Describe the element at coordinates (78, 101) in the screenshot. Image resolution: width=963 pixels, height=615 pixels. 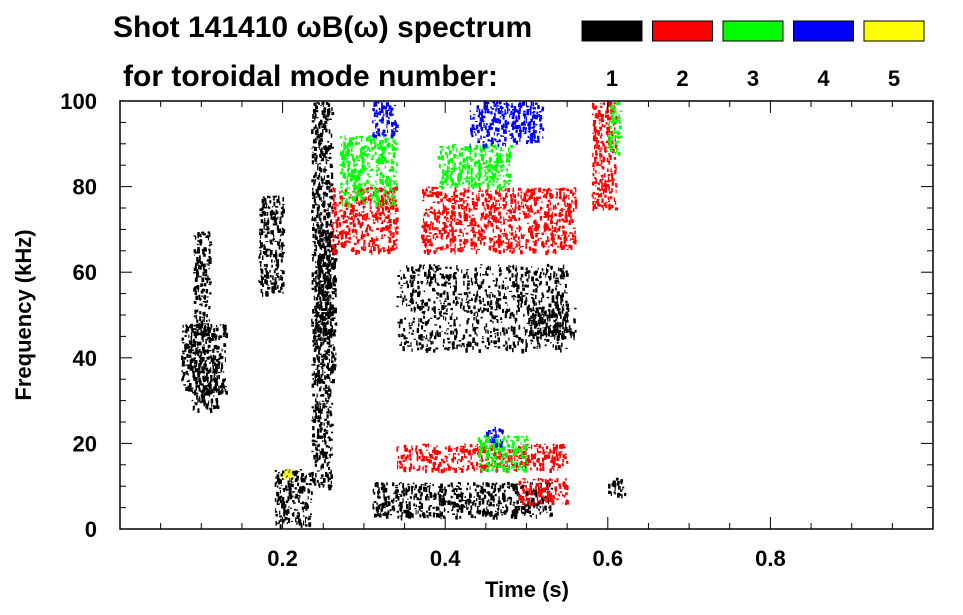
I see `y-tick-label: 100` at that location.